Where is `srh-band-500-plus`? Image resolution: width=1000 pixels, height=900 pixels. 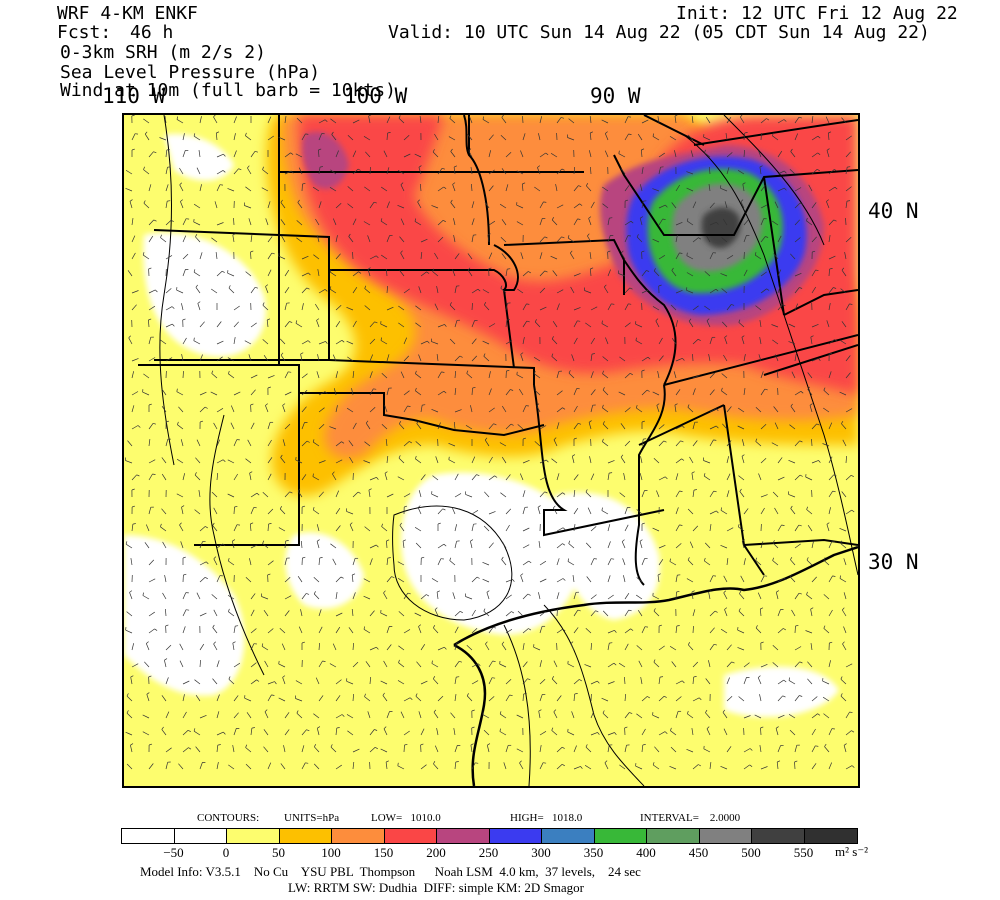
srh-band-500-plus is located at coordinates (721, 228).